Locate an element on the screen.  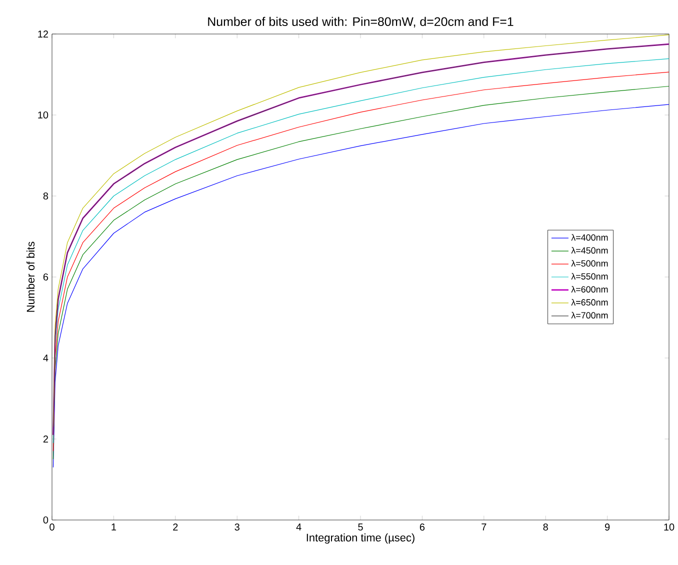
y-tick-label: 10 is located at coordinates (43, 115).